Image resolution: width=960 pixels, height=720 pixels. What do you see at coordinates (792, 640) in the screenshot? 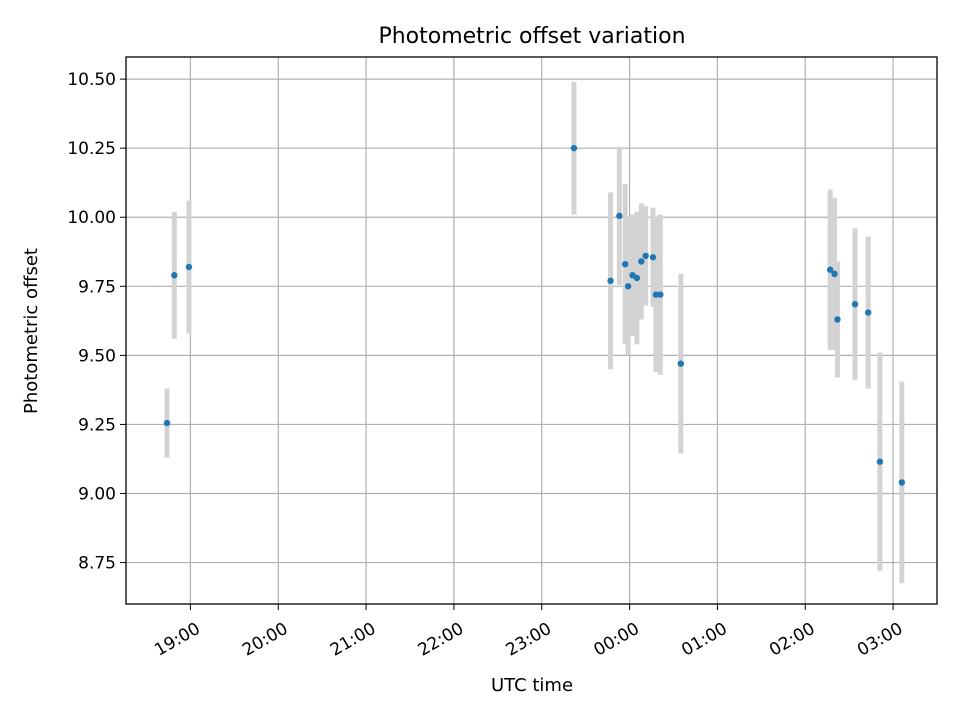
I see `x-tick-label: 02:00` at bounding box center [792, 640].